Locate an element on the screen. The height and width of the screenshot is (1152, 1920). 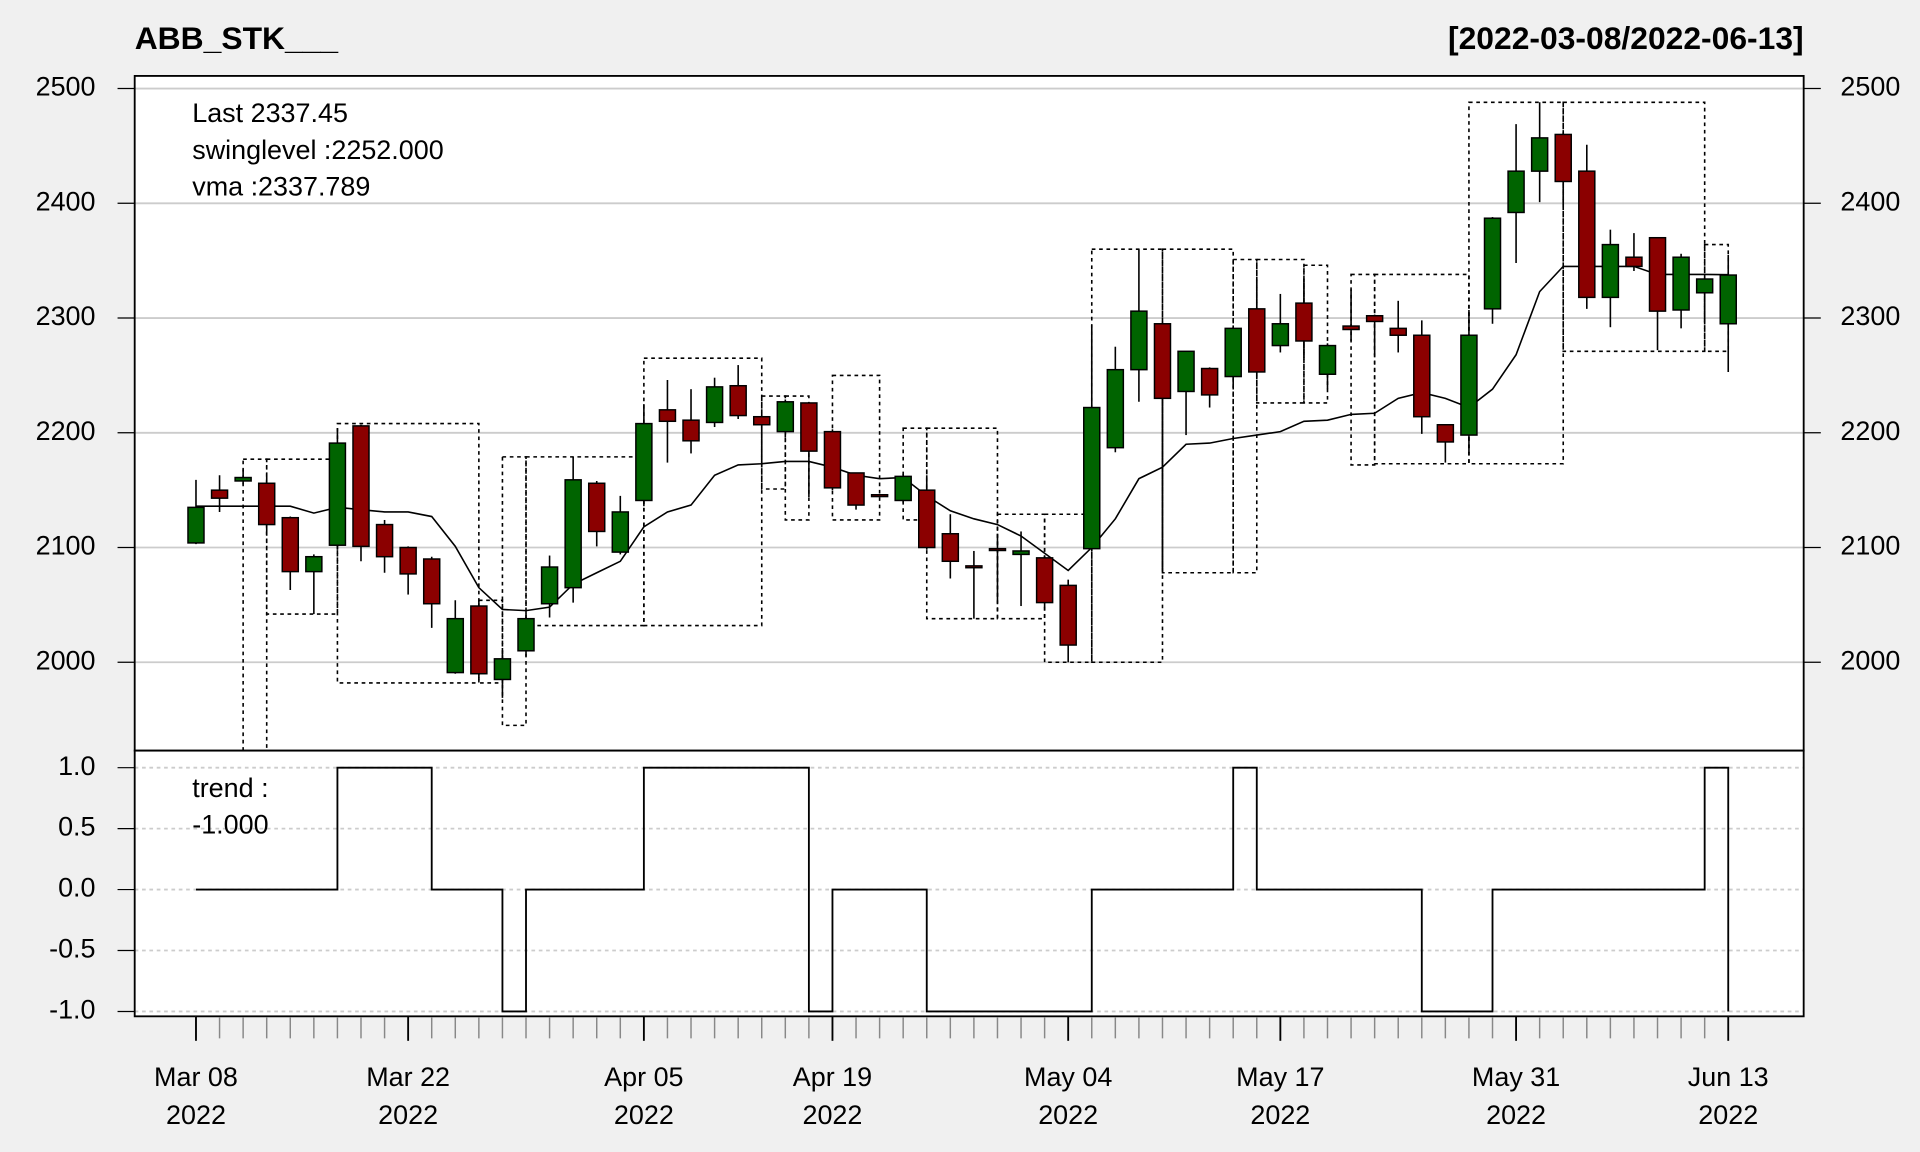
trend-label: -1.000 is located at coordinates (230, 825).